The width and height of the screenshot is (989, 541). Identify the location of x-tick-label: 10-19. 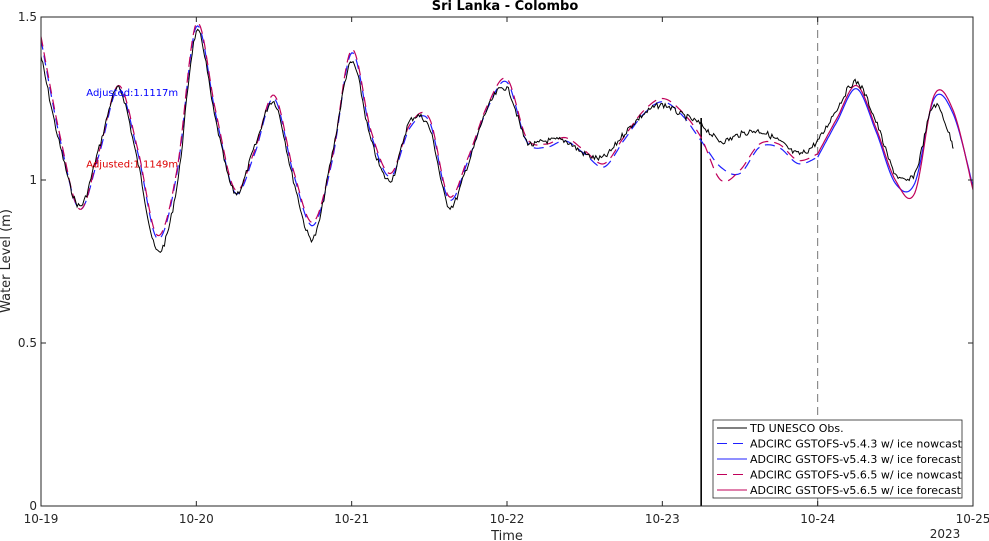
(41, 519).